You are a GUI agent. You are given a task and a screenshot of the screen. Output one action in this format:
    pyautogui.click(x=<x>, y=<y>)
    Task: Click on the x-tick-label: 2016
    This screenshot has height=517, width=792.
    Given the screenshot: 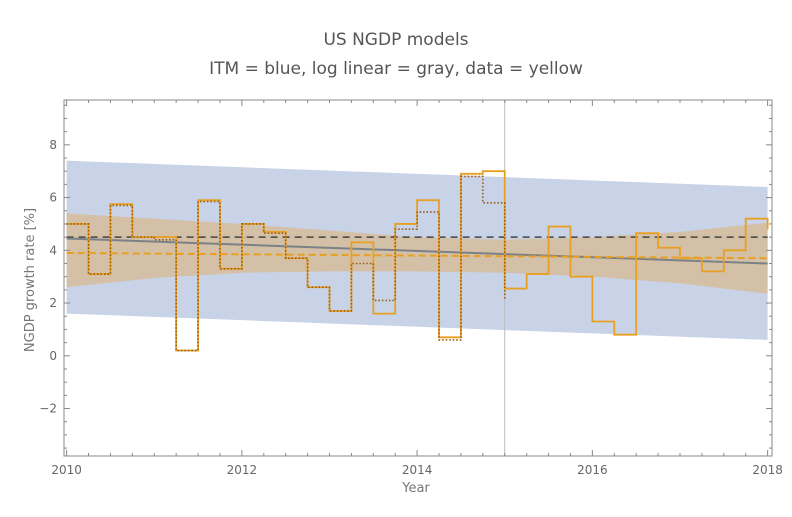 What is the action you would take?
    pyautogui.click(x=592, y=470)
    